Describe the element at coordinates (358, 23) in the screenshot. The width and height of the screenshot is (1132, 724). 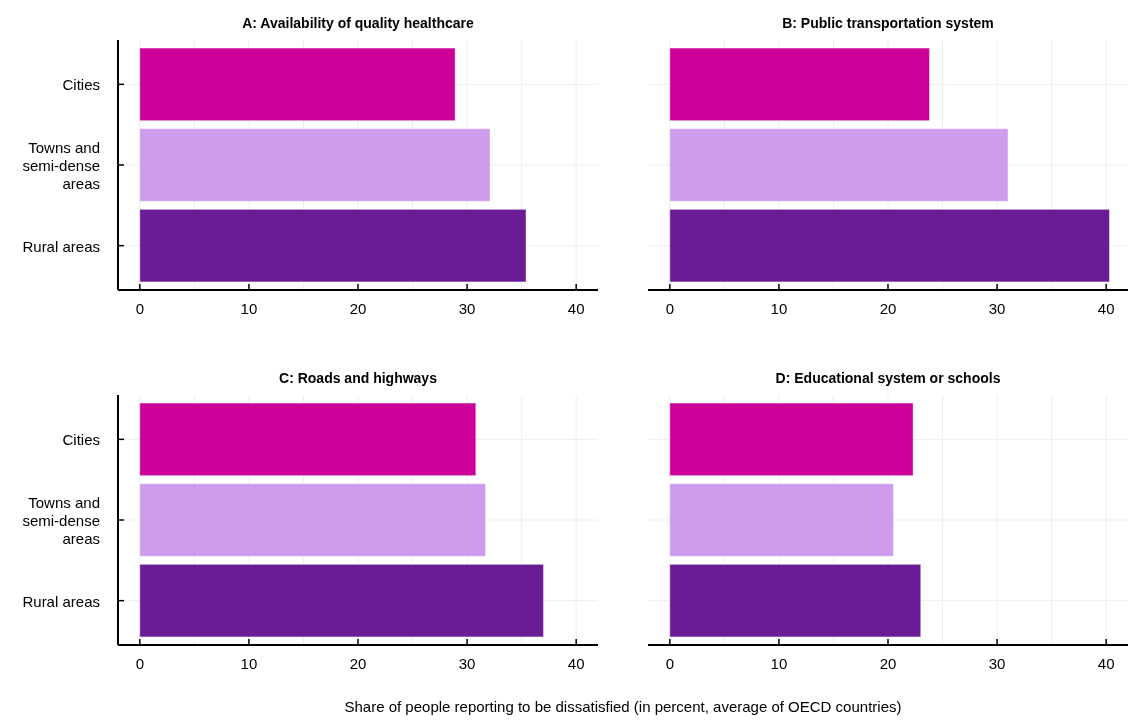
I see `chart-title: A: Availability of quality healthcare` at that location.